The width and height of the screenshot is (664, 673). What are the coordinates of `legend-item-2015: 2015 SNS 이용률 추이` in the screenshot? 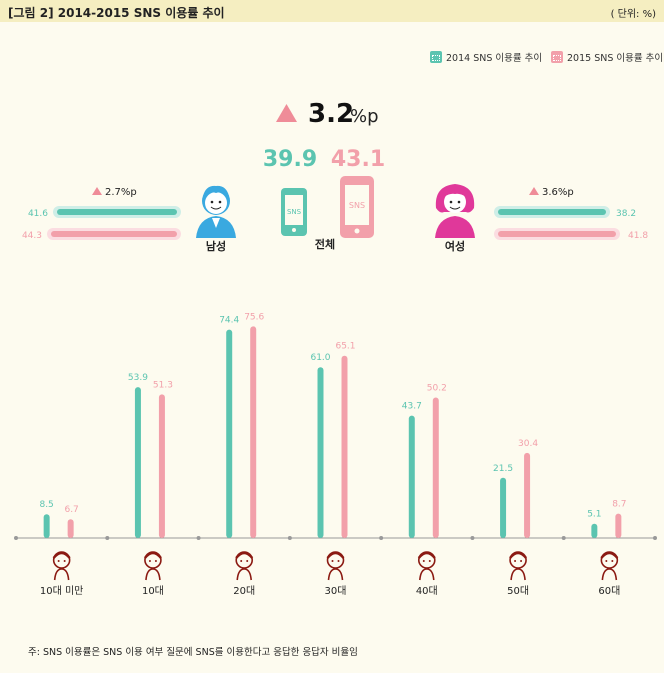 It's located at (607, 57).